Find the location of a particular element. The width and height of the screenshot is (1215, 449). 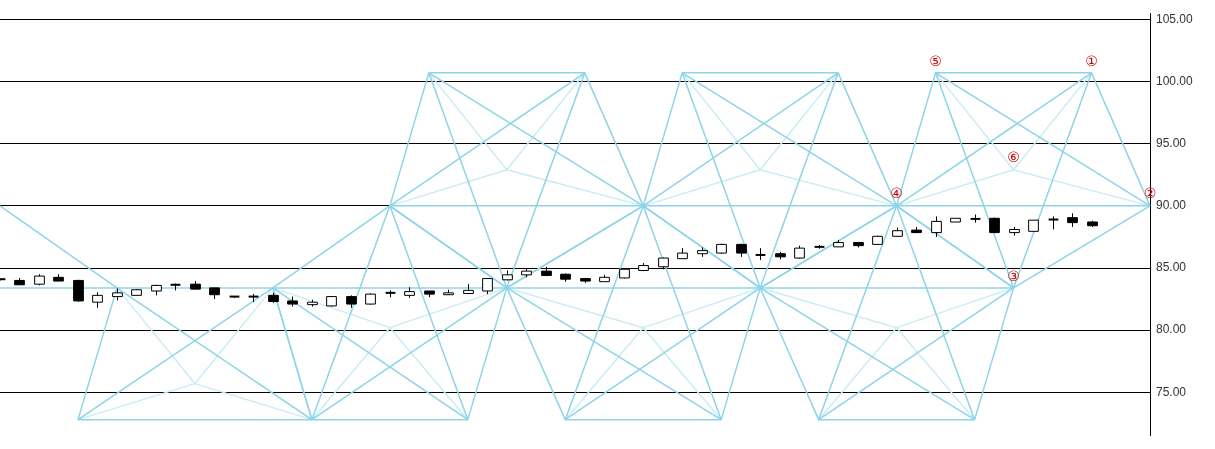

y-tick-label: 100.00 is located at coordinates (1175, 80).